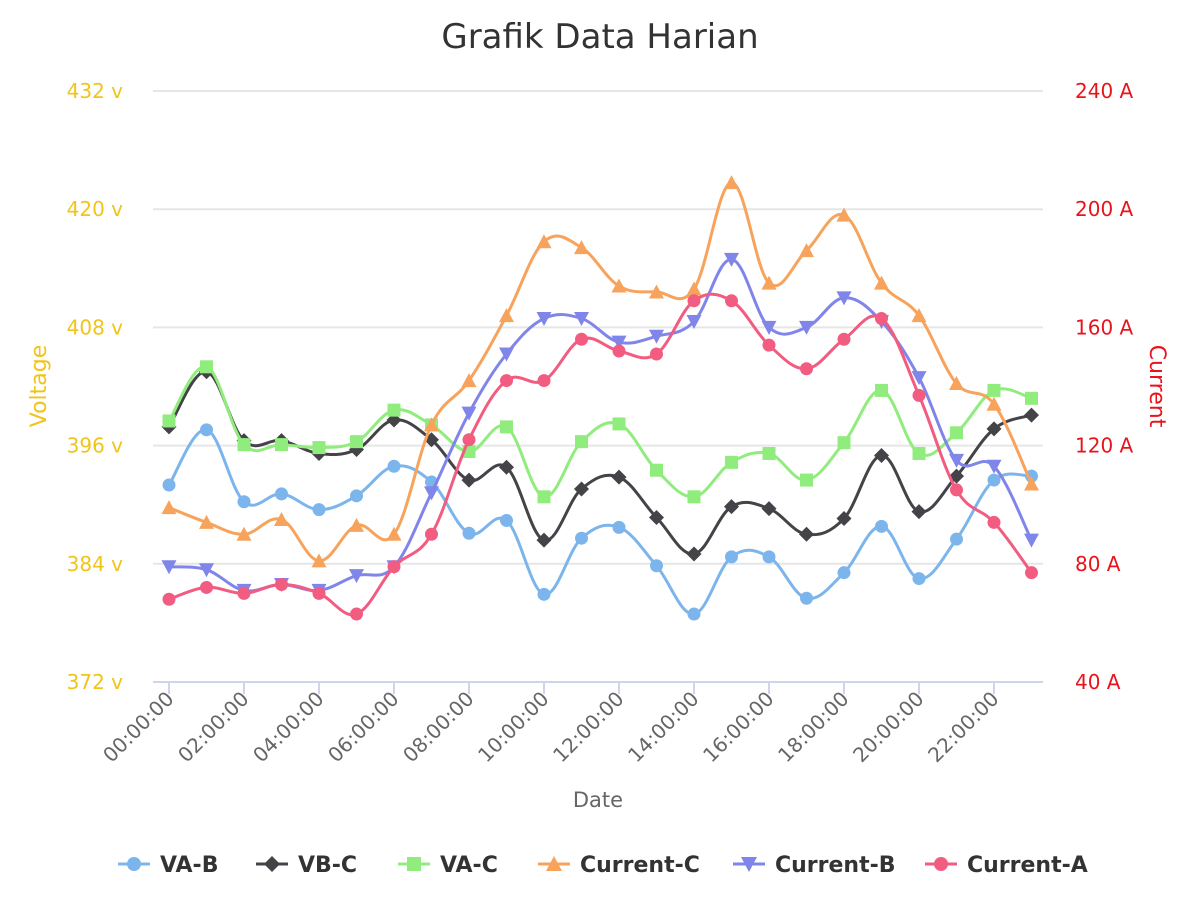  What do you see at coordinates (95, 682) in the screenshot?
I see `y-left-tick-label: 372 v` at bounding box center [95, 682].